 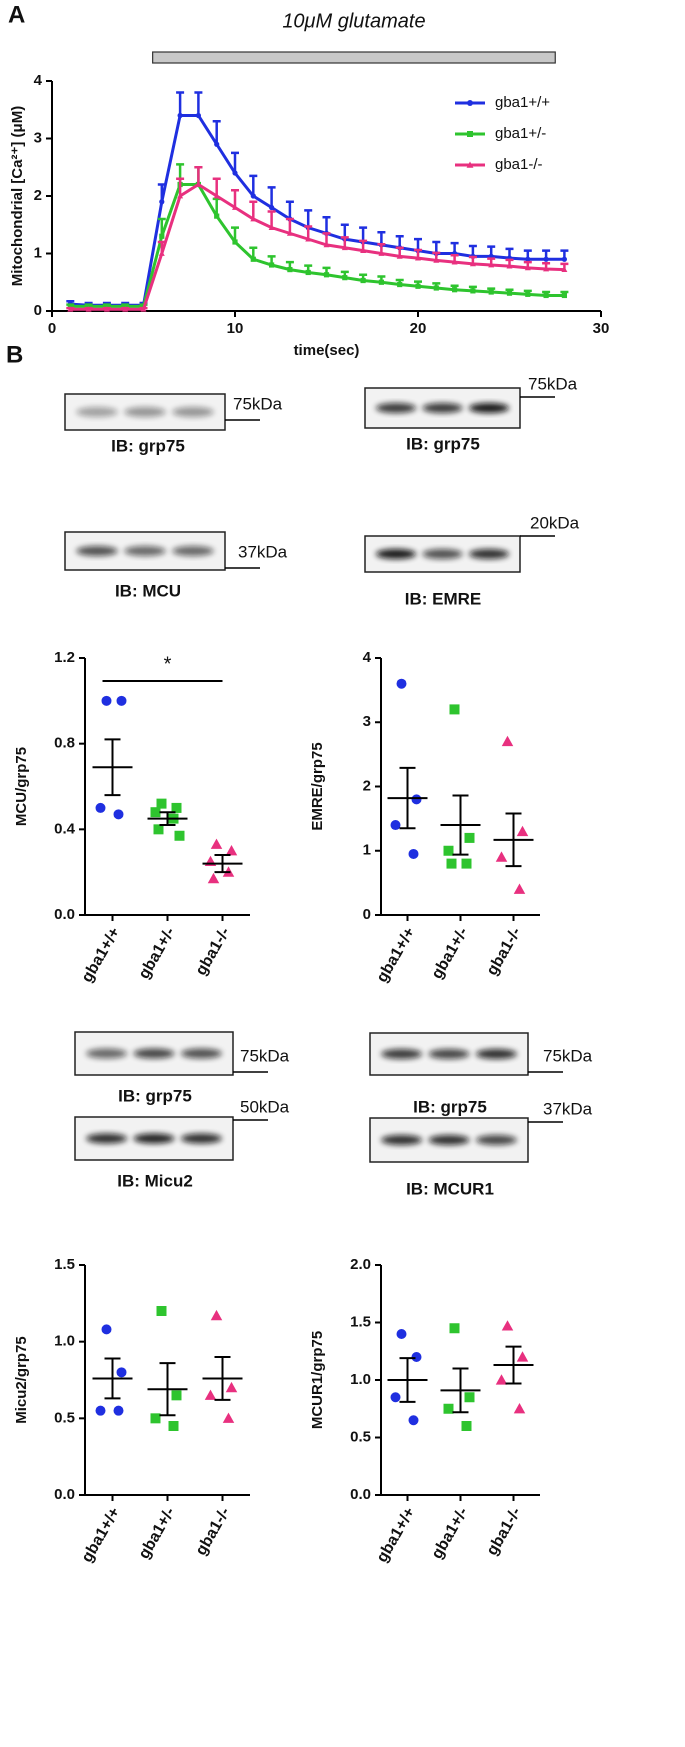 What do you see at coordinates (265, 1106) in the screenshot?
I see `kda-label: 50kDa` at bounding box center [265, 1106].